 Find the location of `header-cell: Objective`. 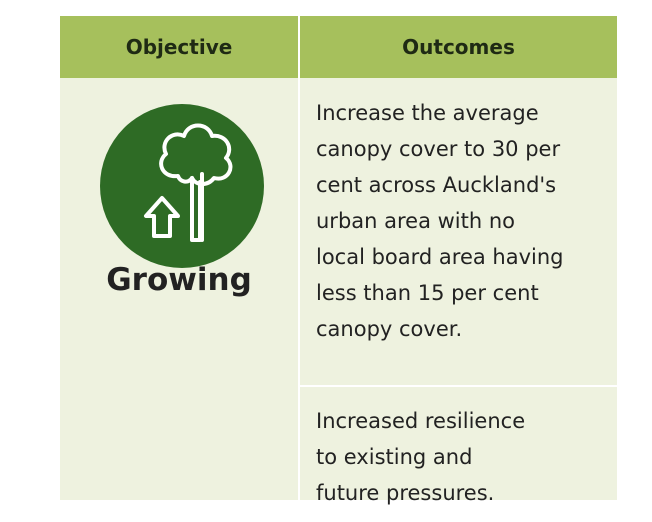

header-cell: Objective is located at coordinates (179, 47).